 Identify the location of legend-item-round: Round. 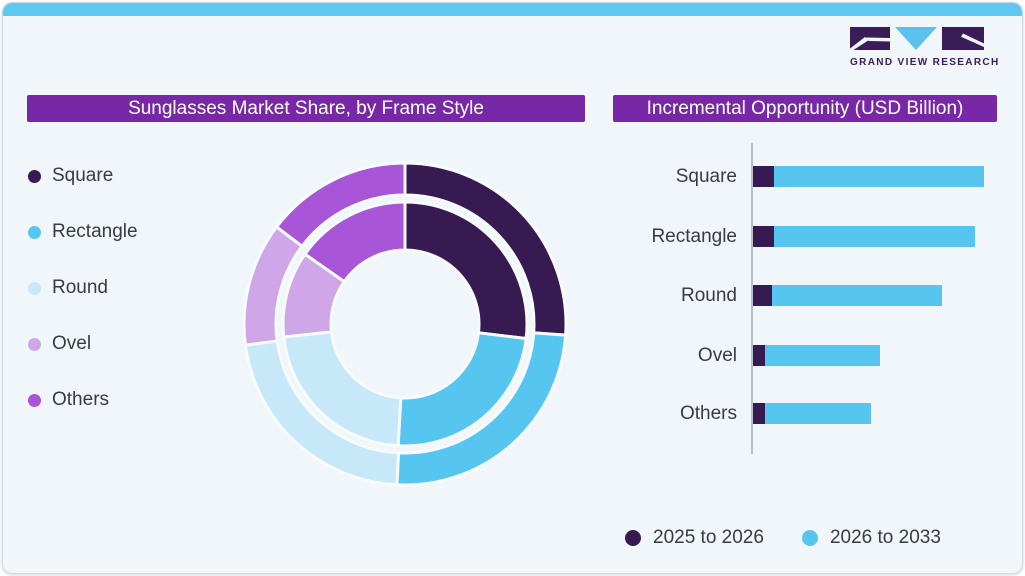
(68, 288).